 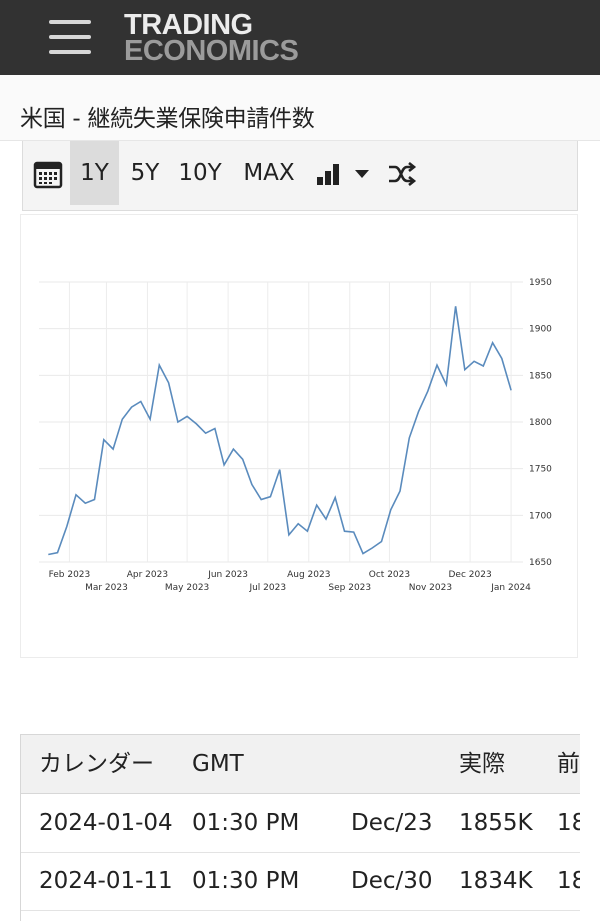 I want to click on x-tick-label: Aug 2023, so click(x=308, y=575).